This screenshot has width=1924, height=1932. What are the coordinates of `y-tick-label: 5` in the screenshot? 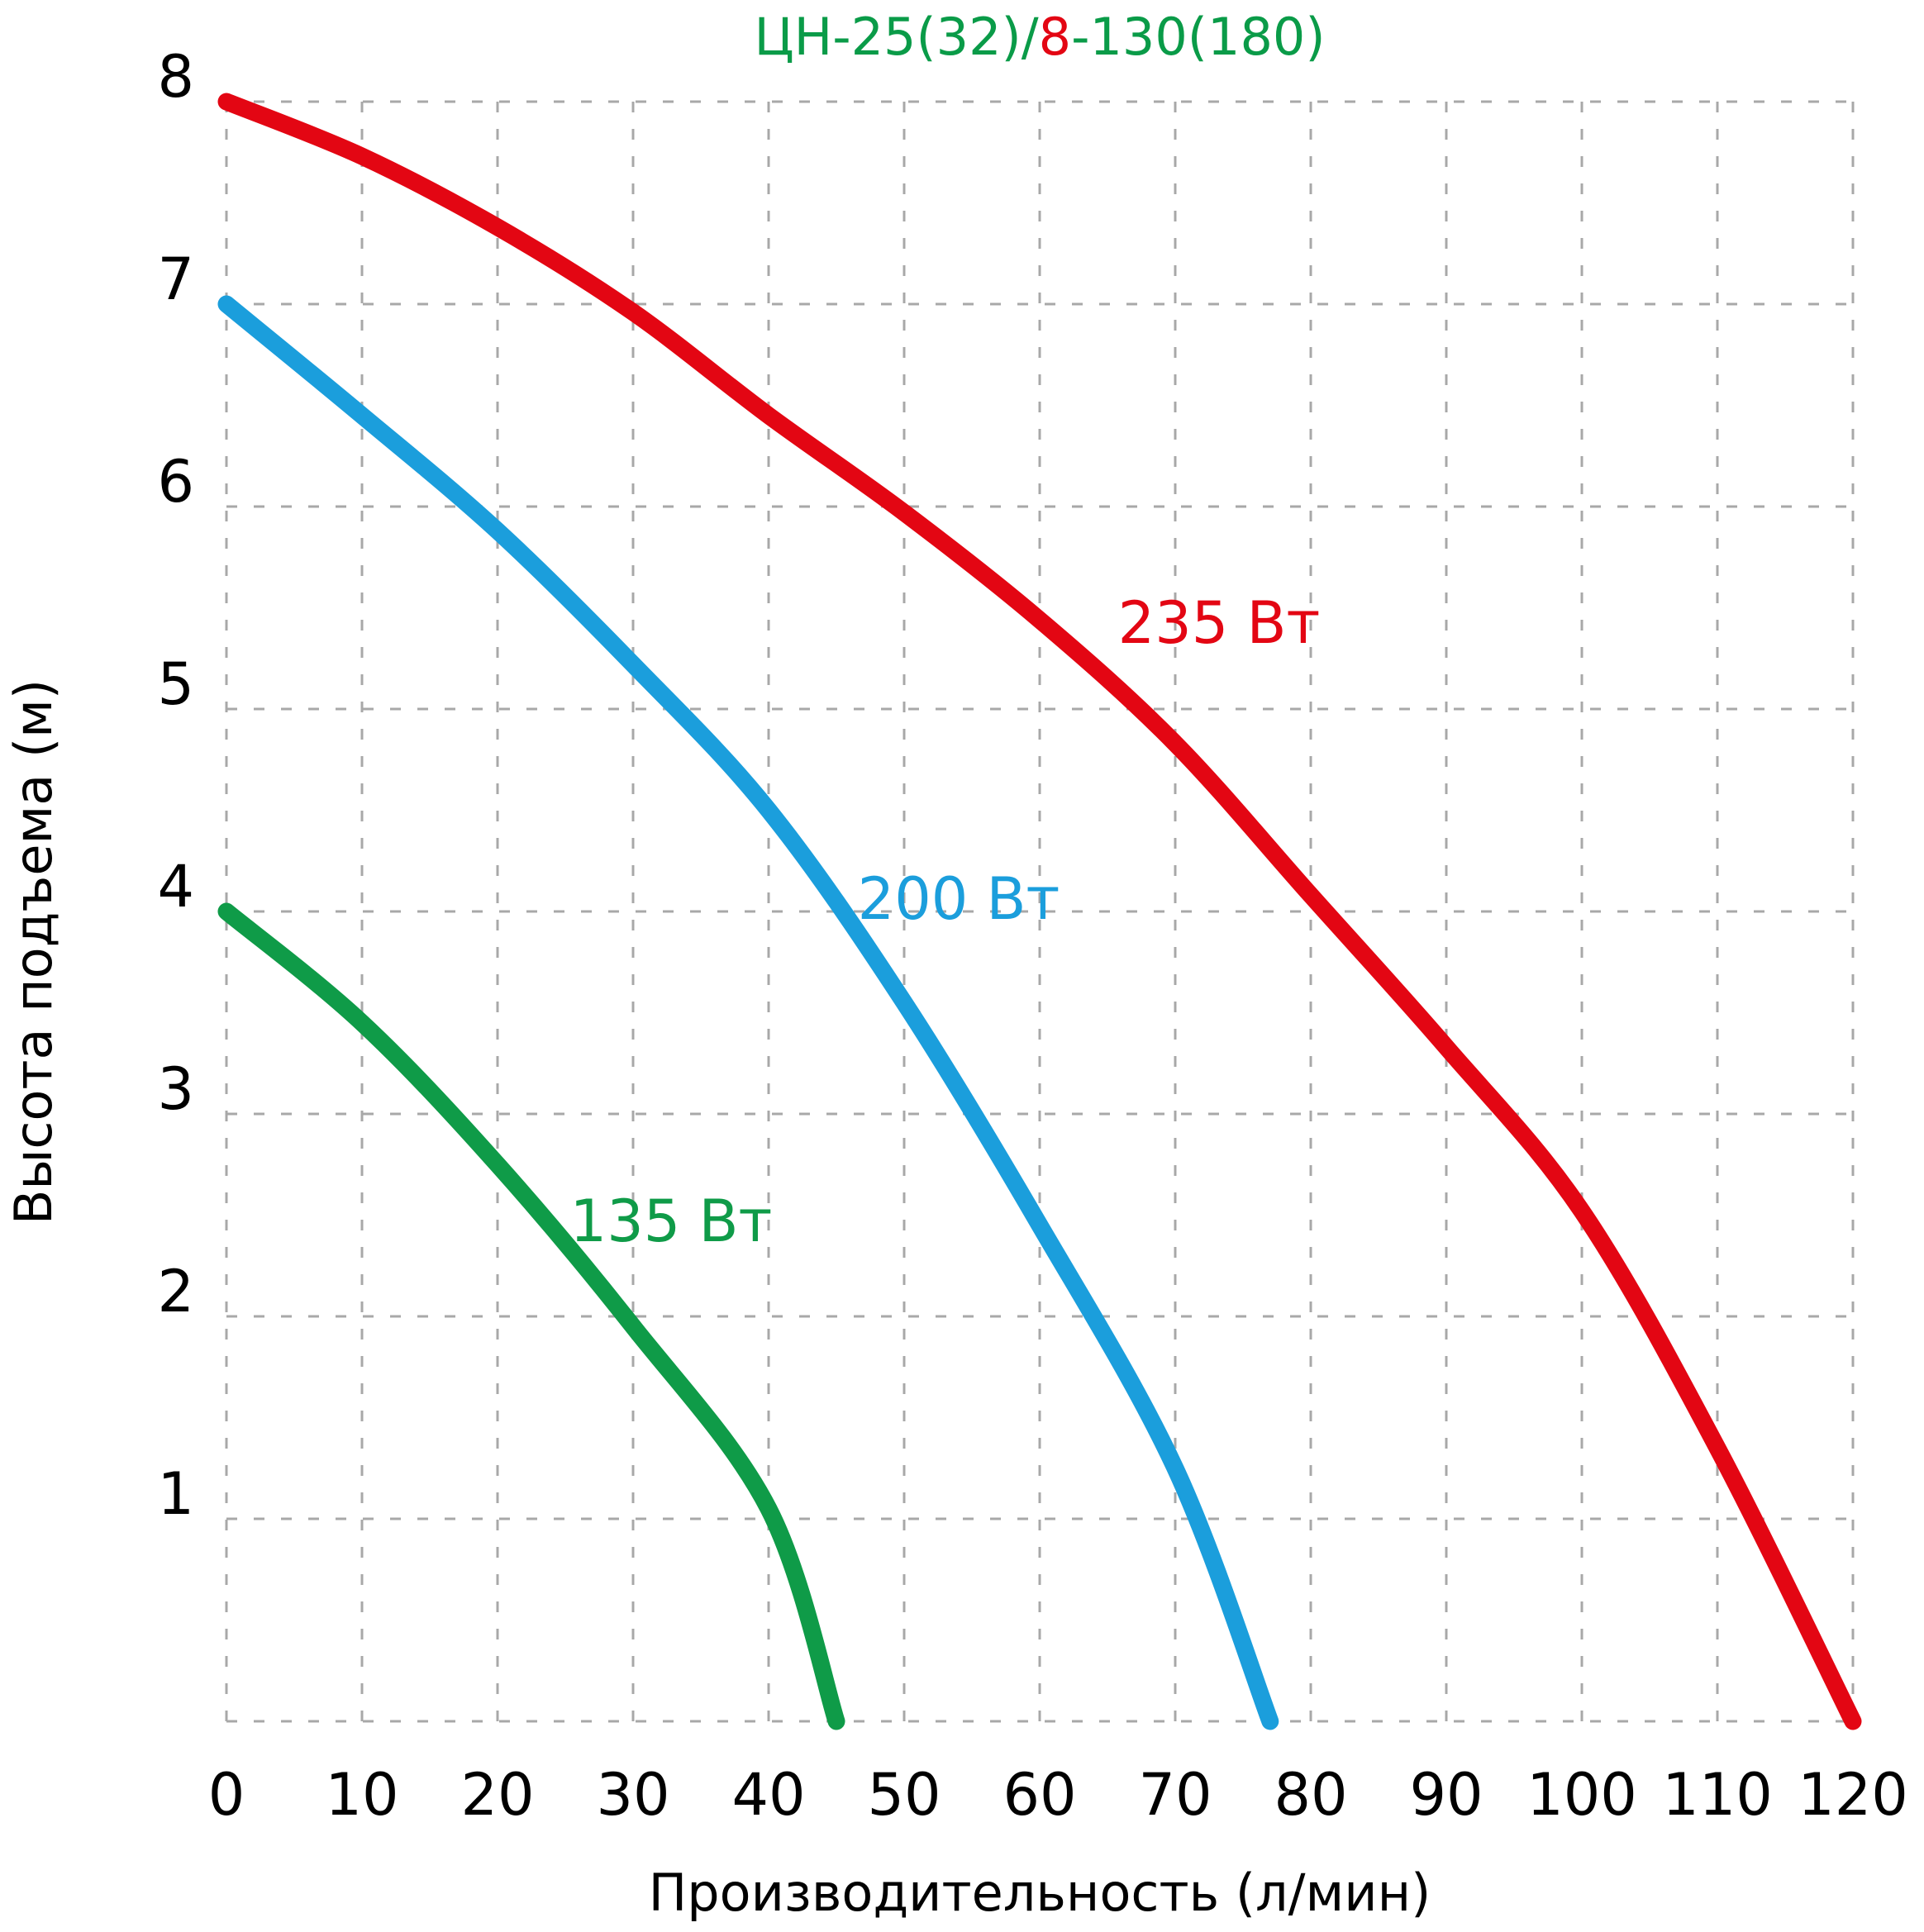 It's located at (175, 684).